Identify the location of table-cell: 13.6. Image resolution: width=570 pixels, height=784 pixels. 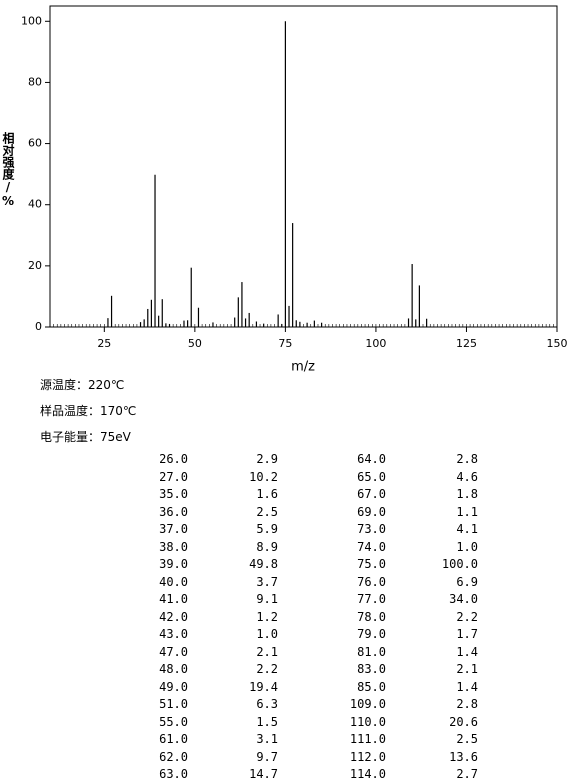
(463, 756).